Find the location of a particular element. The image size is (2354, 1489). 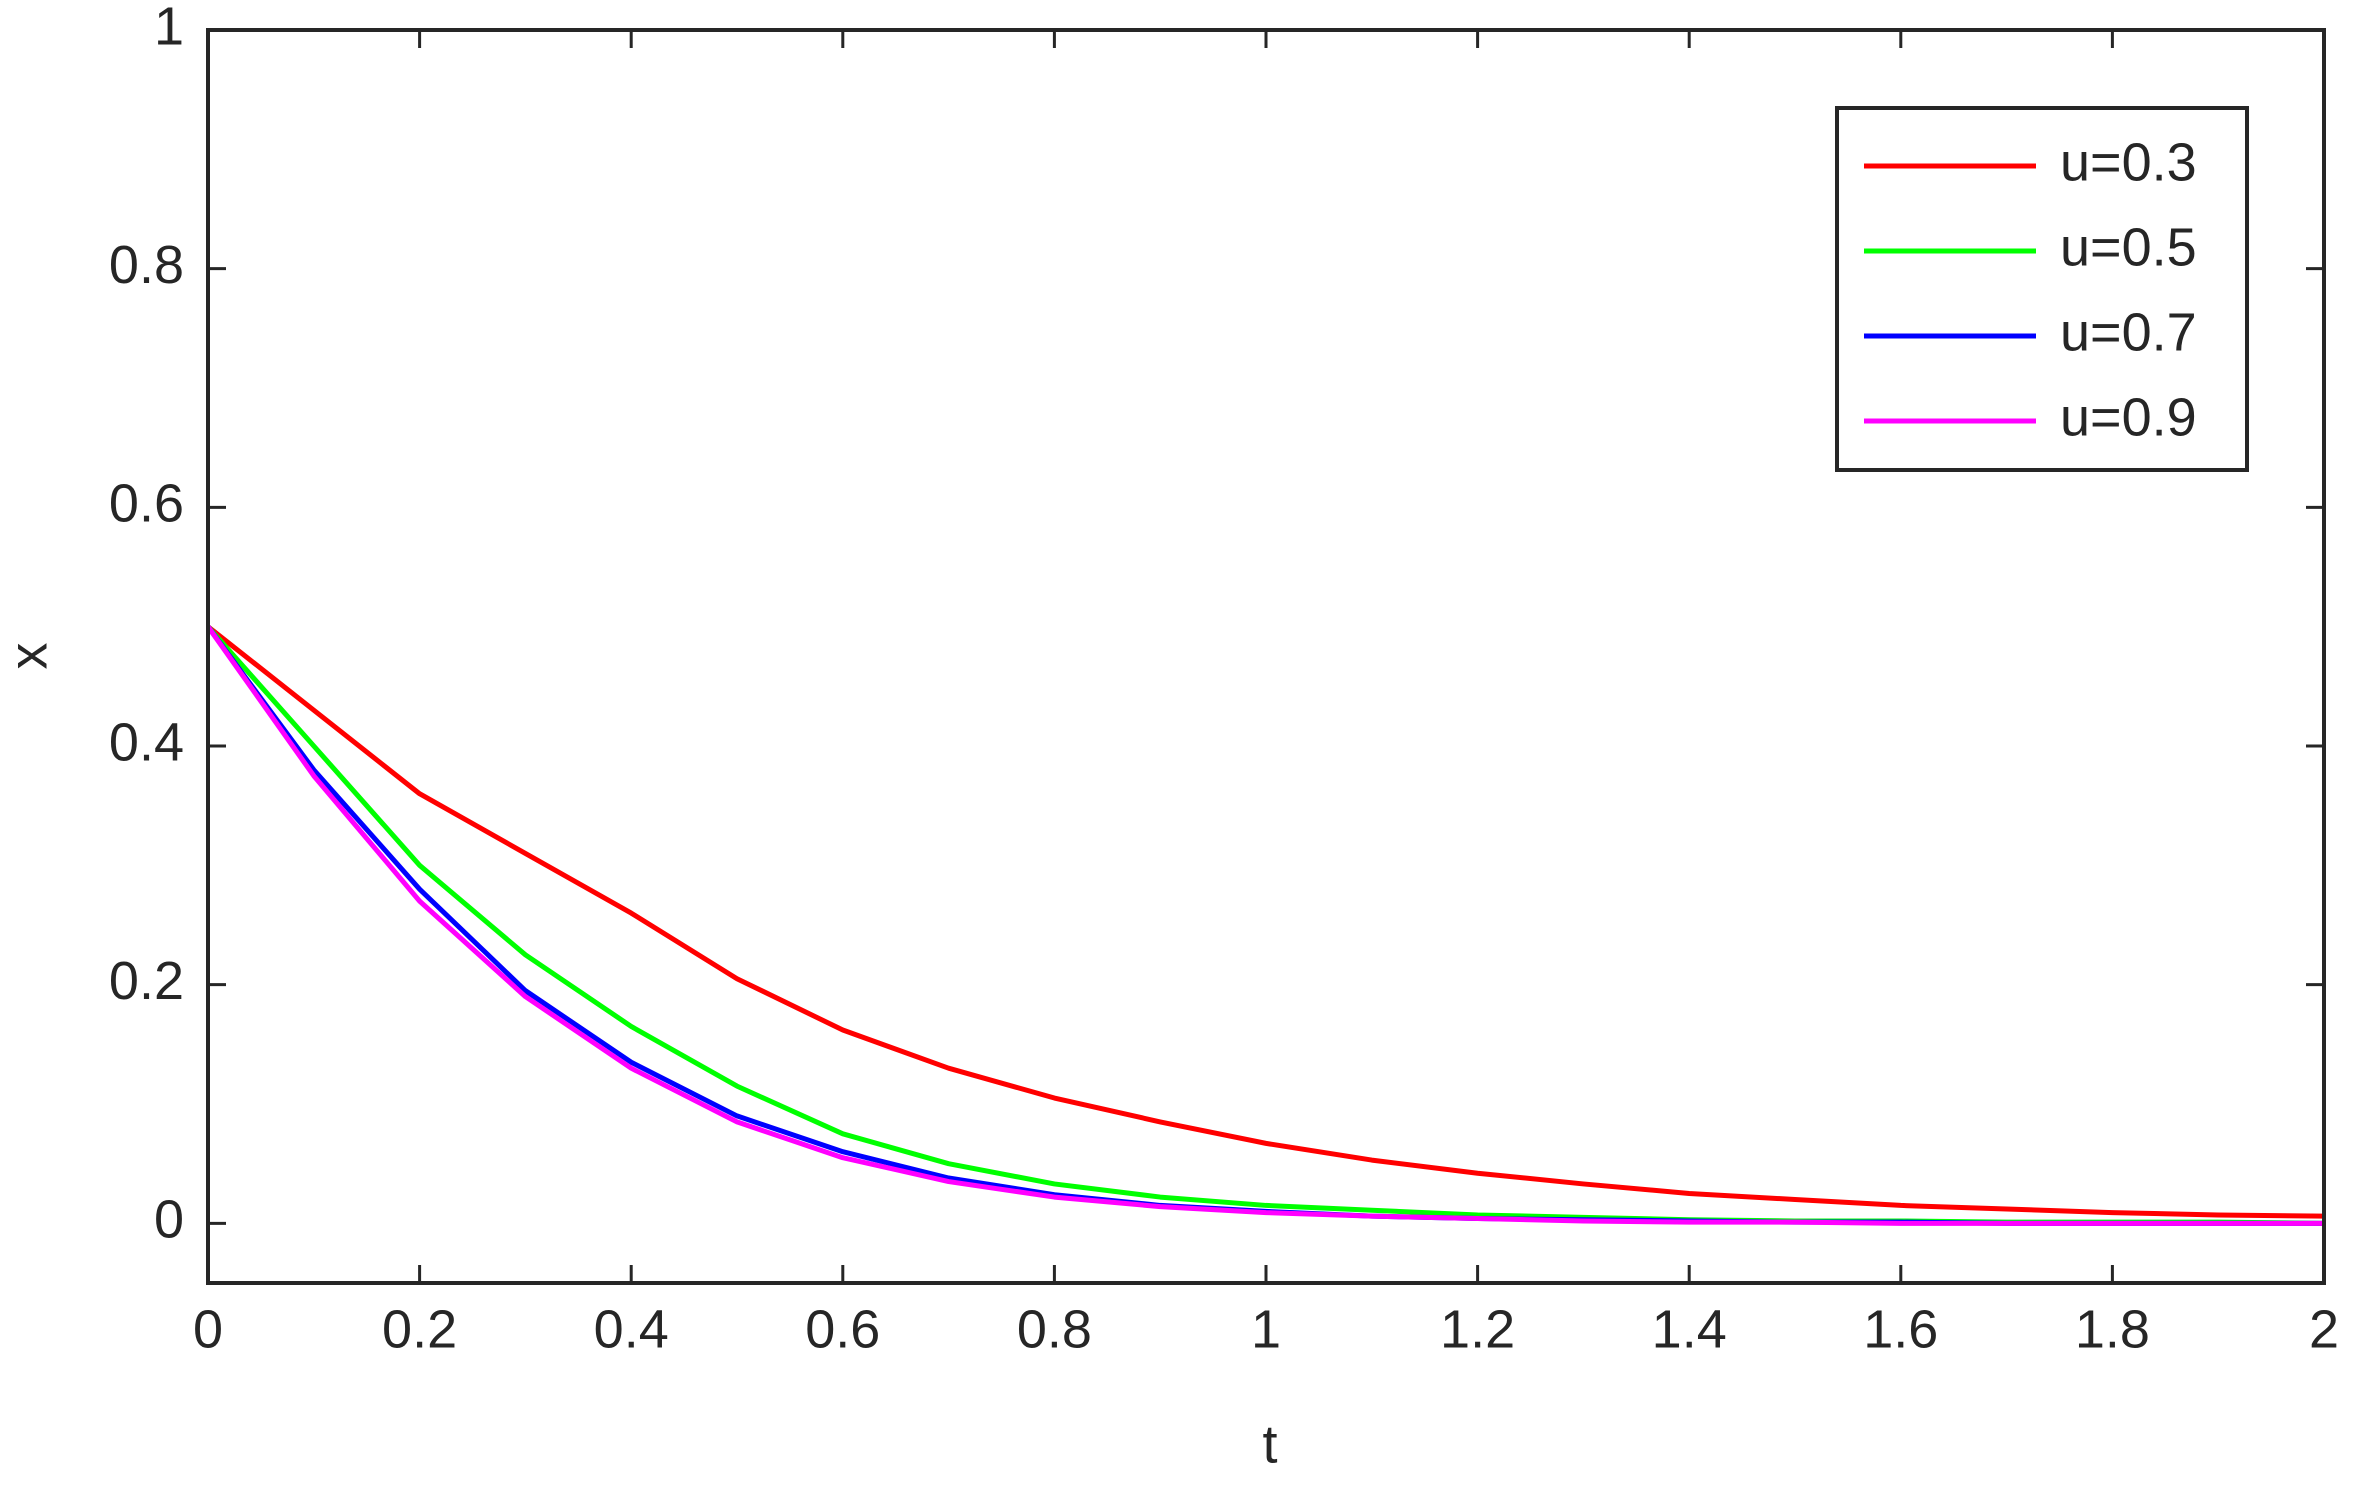

y-tick-label: 0.4 is located at coordinates (146, 742).